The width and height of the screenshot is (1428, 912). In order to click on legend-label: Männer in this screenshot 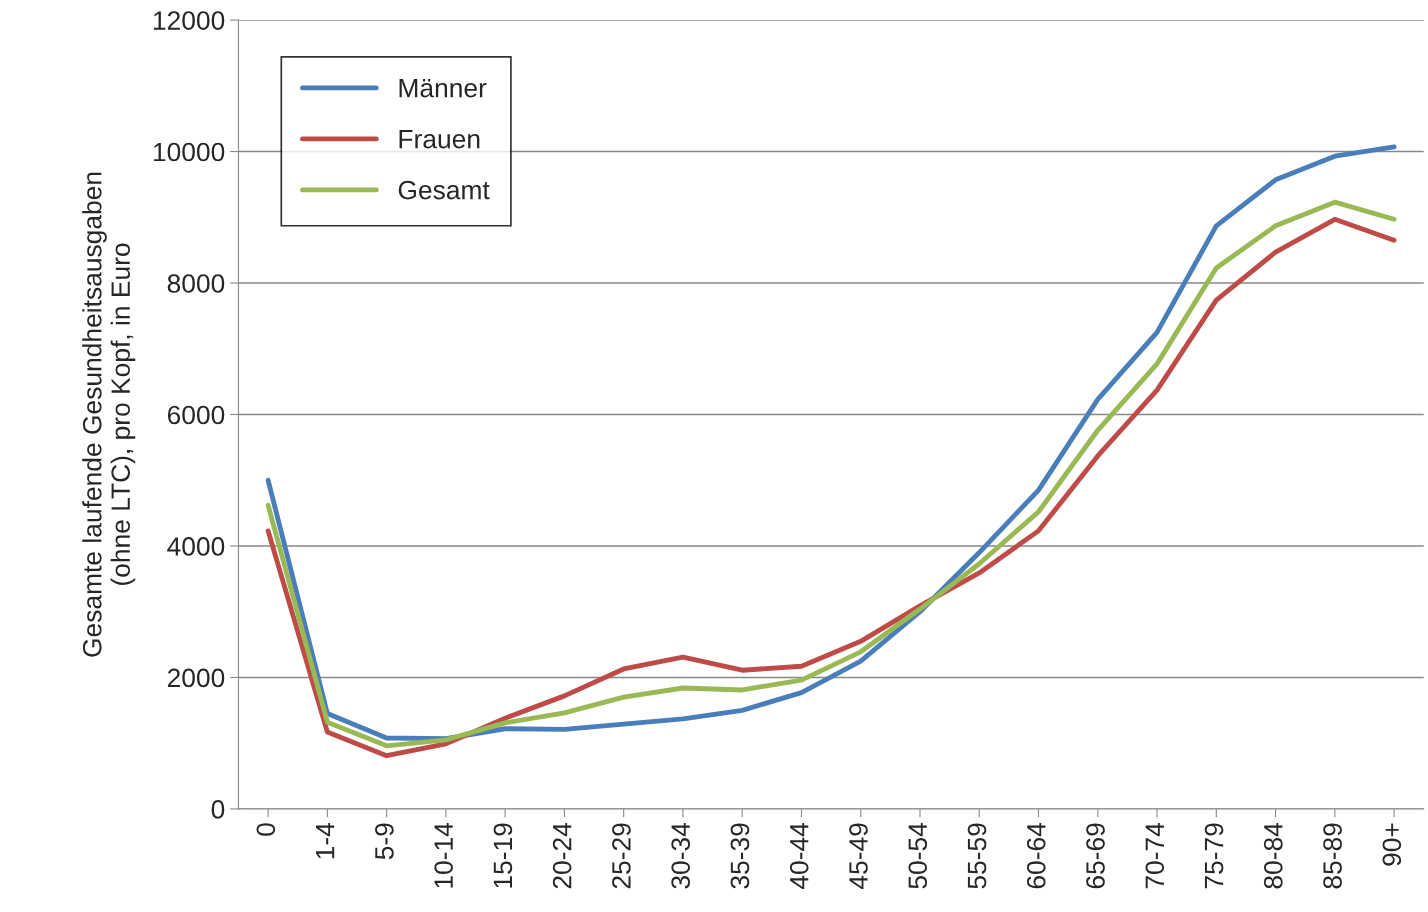, I will do `click(443, 88)`.